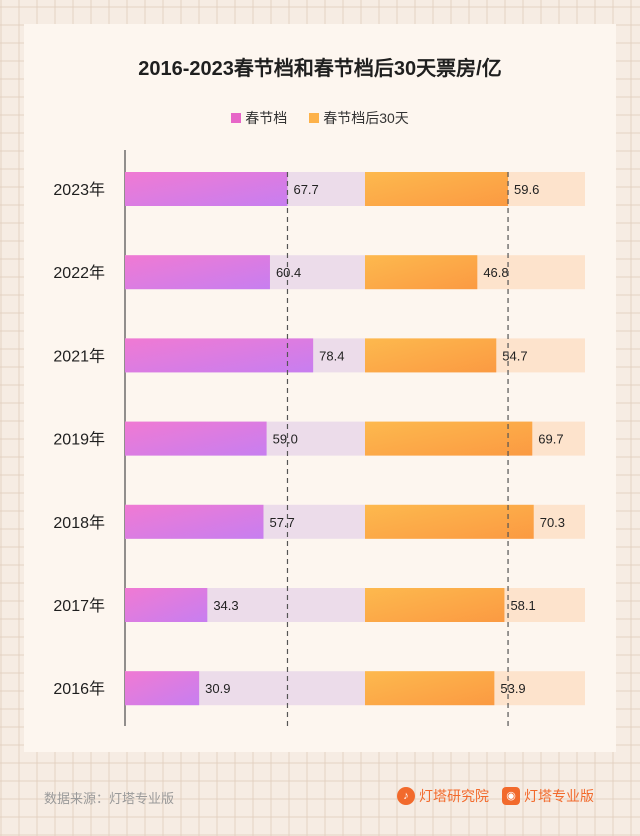 Image resolution: width=640 pixels, height=836 pixels. What do you see at coordinates (288, 272) in the screenshot?
I see `data-label-spring-festival: 60.4` at bounding box center [288, 272].